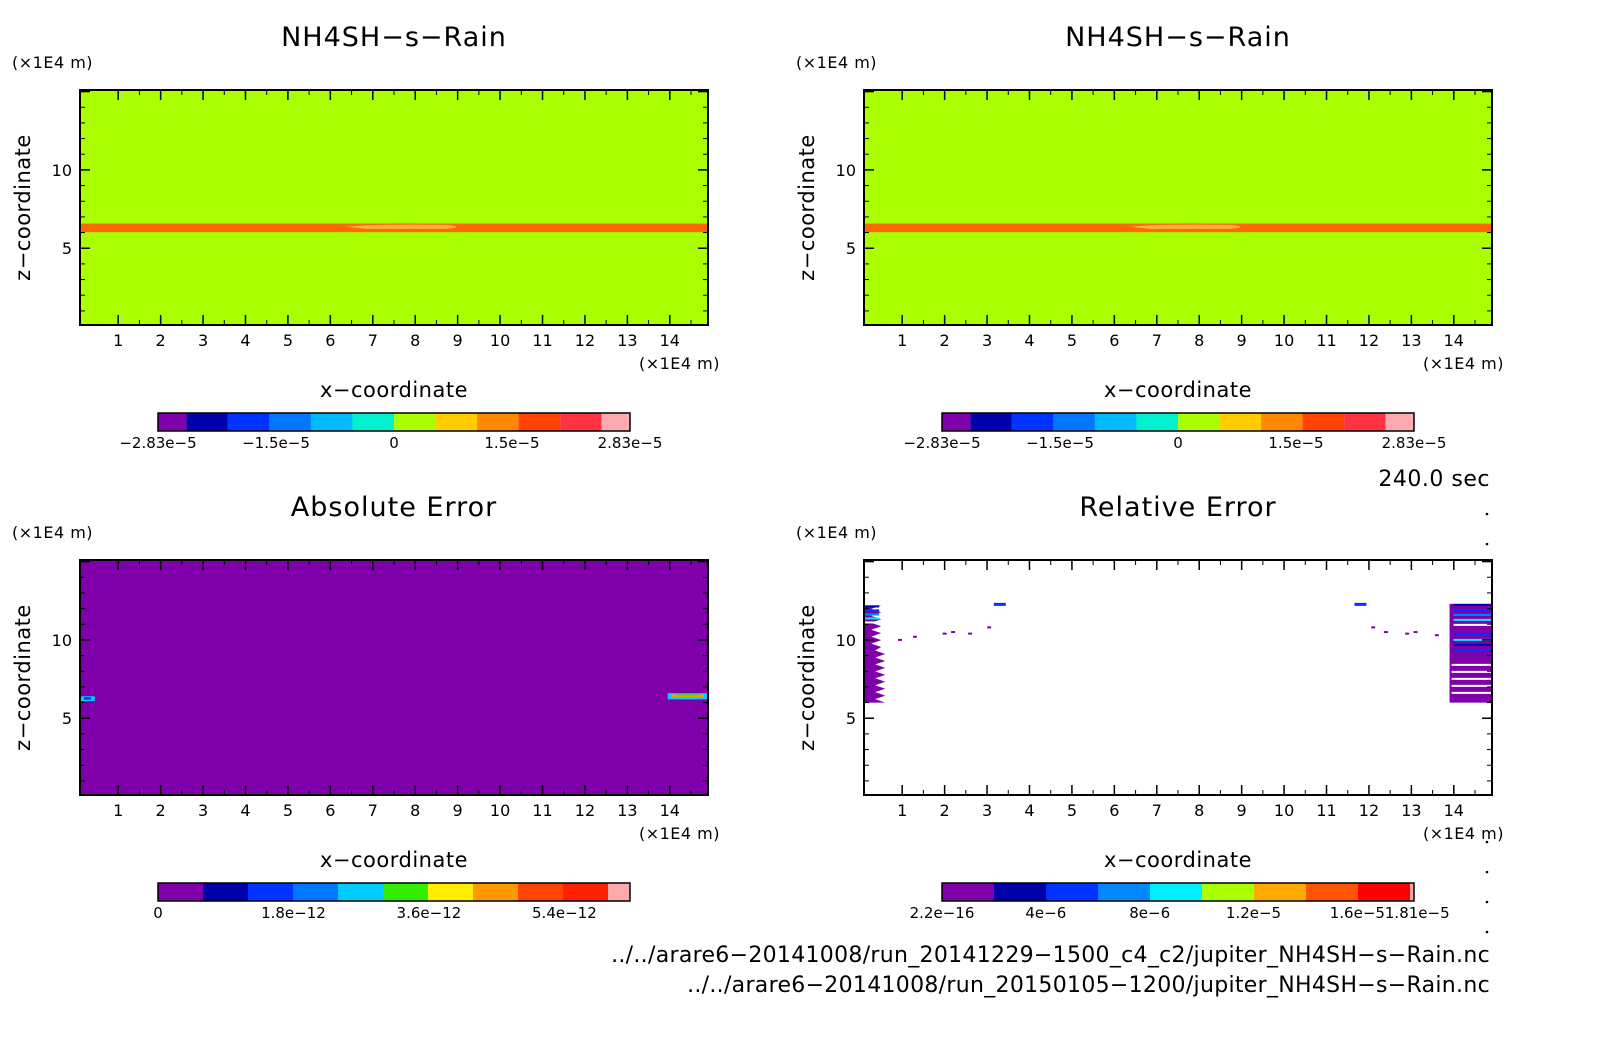  Describe the element at coordinates (1357, 913) in the screenshot. I see `colorbar-label: 1.6e−5` at that location.